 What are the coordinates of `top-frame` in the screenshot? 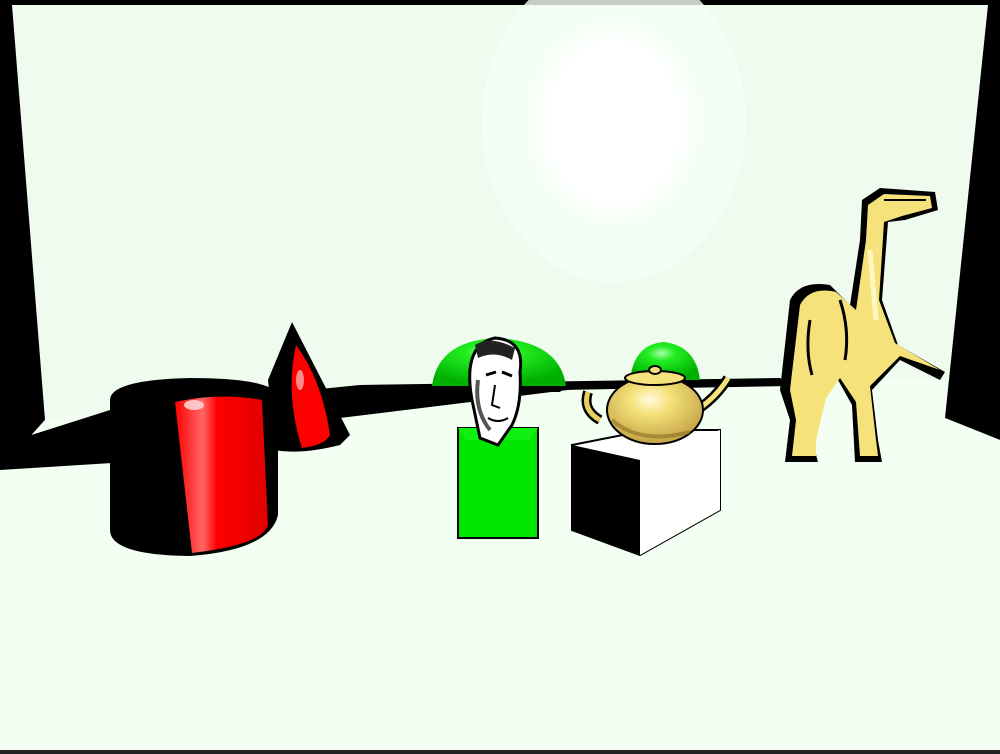 It's located at (500, 2).